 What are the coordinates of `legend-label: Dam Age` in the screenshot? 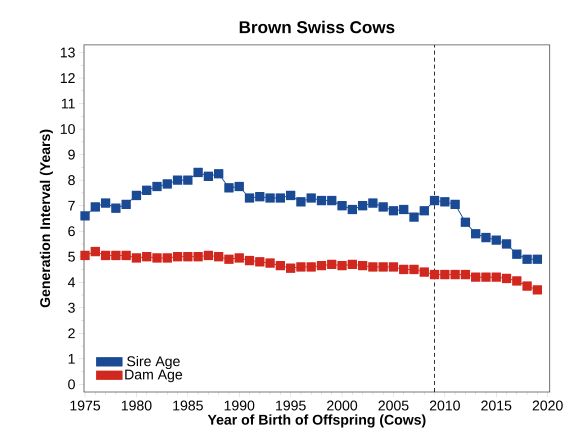 It's located at (153, 376).